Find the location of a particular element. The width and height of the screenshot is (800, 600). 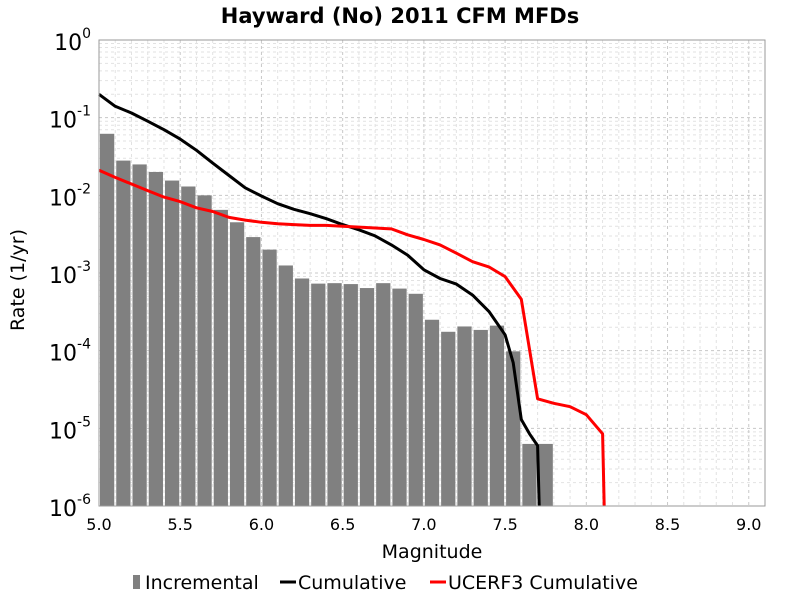

x-tick-label: 5.0 is located at coordinates (98, 524).